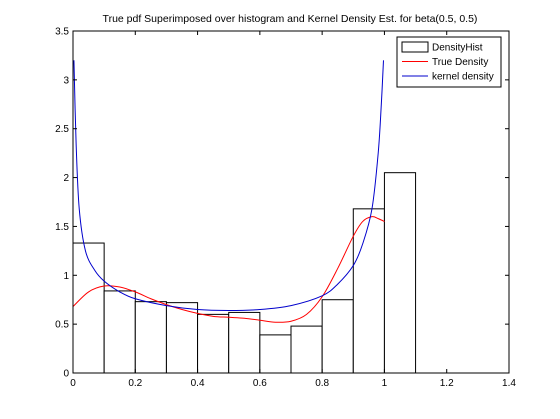  What do you see at coordinates (260, 383) in the screenshot?
I see `x-tick-label: 0.6` at bounding box center [260, 383].